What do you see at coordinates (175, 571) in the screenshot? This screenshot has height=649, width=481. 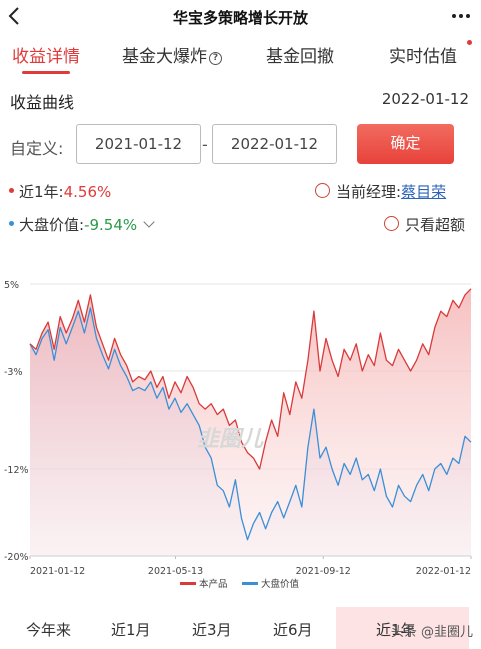 I see `x-tick-label: 2021-05-13` at bounding box center [175, 571].